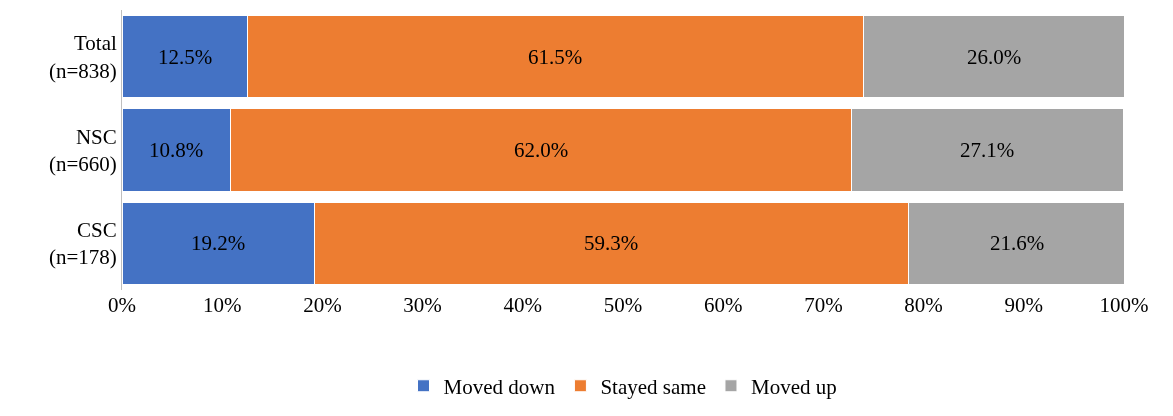 The width and height of the screenshot is (1173, 416). What do you see at coordinates (523, 305) in the screenshot?
I see `x-tick-label: 40%` at bounding box center [523, 305].